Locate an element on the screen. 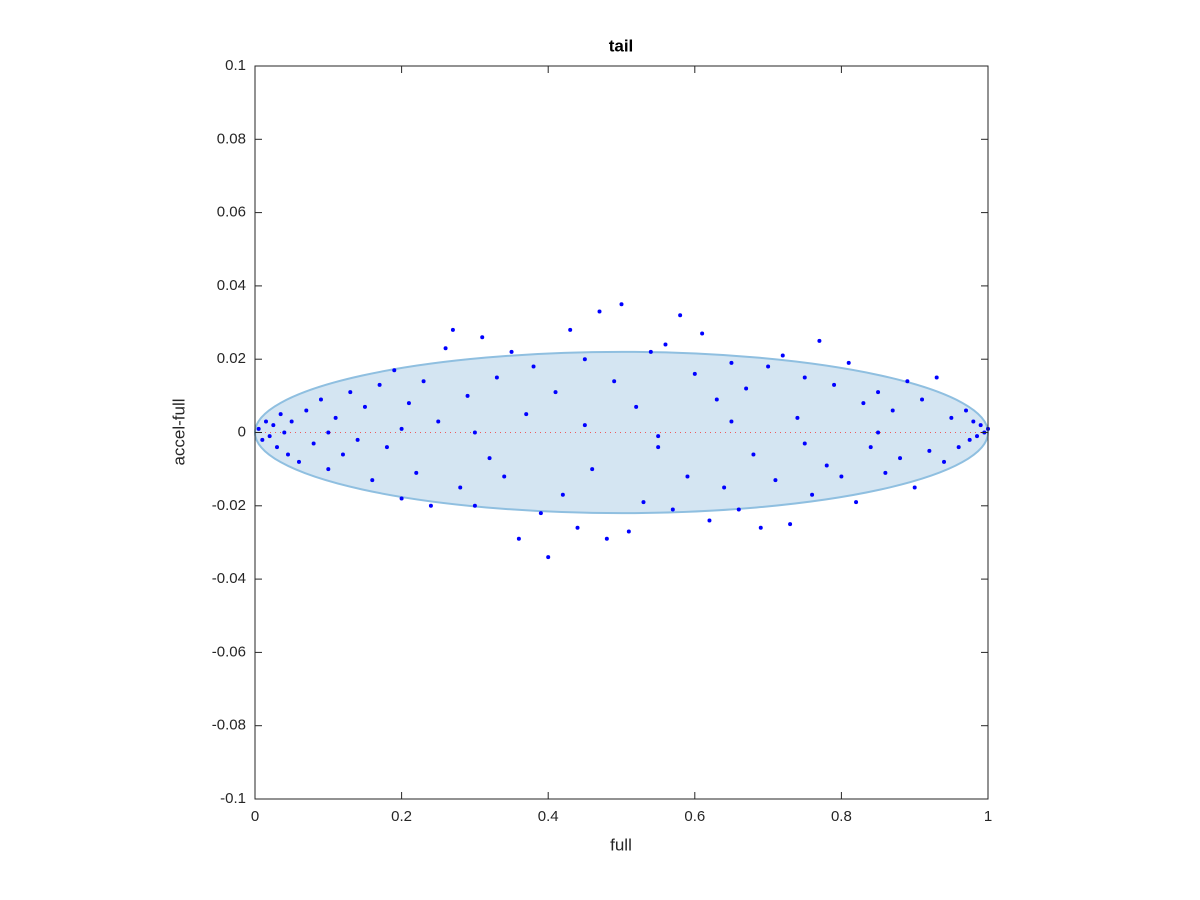 The width and height of the screenshot is (1200, 900). y-tick-label: 0.02 is located at coordinates (231, 358).